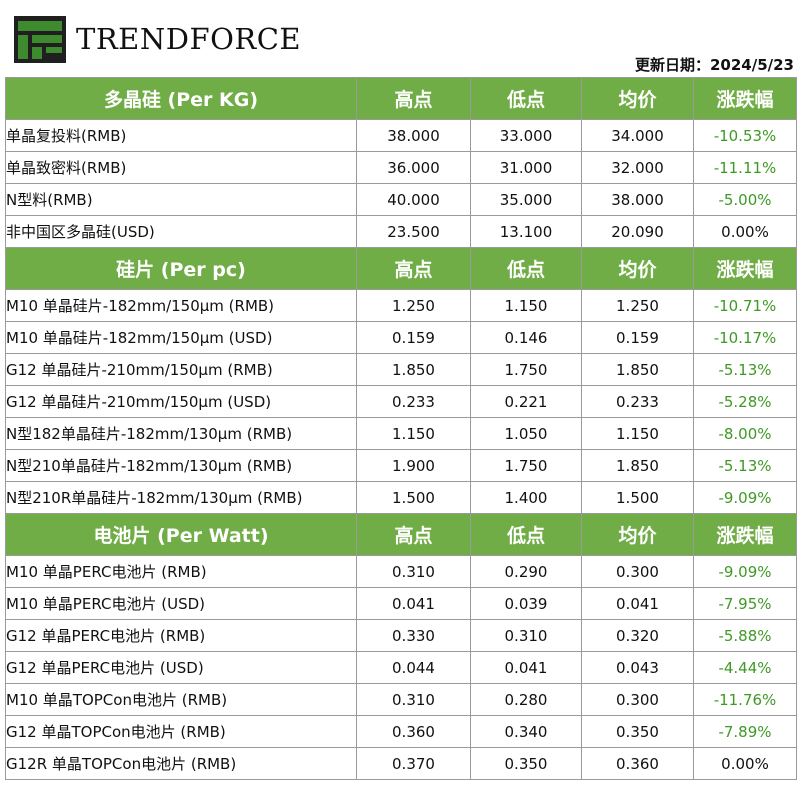  I want to click on section-header-row: 硅片 (Per pc) 高点 低点 均价 涨跌幅, so click(401, 268).